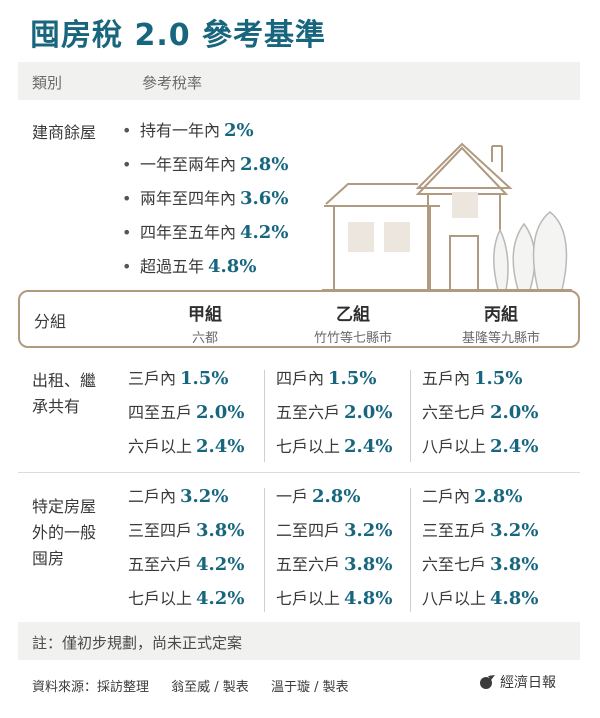 This screenshot has width=600, height=718. What do you see at coordinates (186, 550) in the screenshot?
I see `general-group-a-list: 二戶內 3.2% 三至四戶 3.8% 五至六戶 4.2% 七戶以上 4.2%` at bounding box center [186, 550].